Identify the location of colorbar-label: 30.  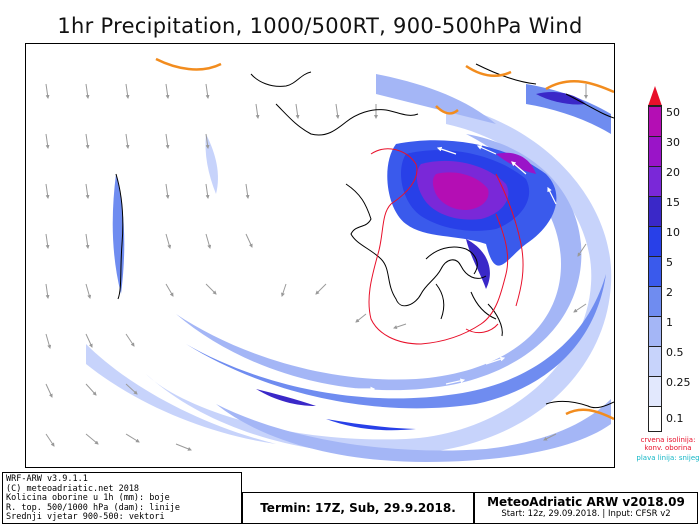
(673, 142).